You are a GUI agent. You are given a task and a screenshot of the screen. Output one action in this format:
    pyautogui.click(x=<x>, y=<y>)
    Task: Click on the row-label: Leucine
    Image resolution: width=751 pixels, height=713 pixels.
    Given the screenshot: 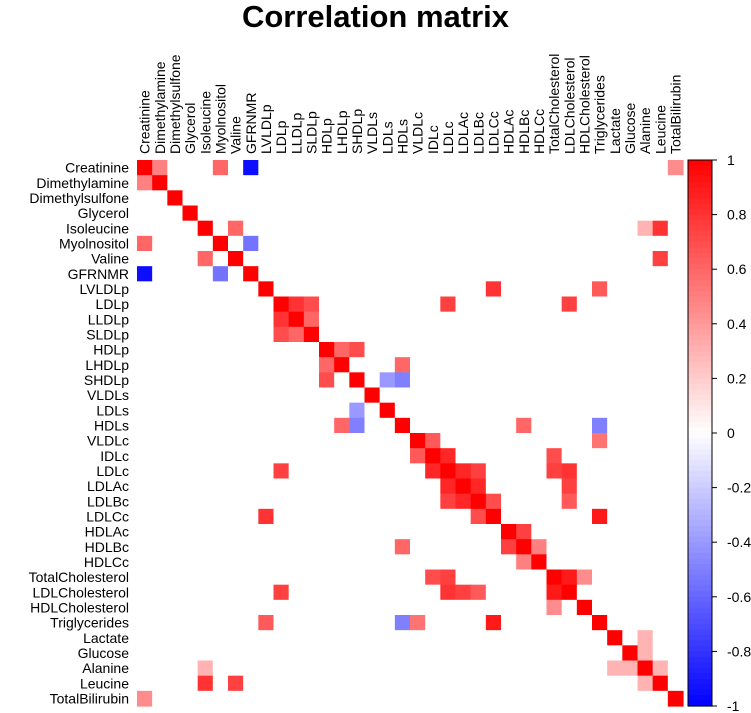 What is the action you would take?
    pyautogui.click(x=104, y=683)
    